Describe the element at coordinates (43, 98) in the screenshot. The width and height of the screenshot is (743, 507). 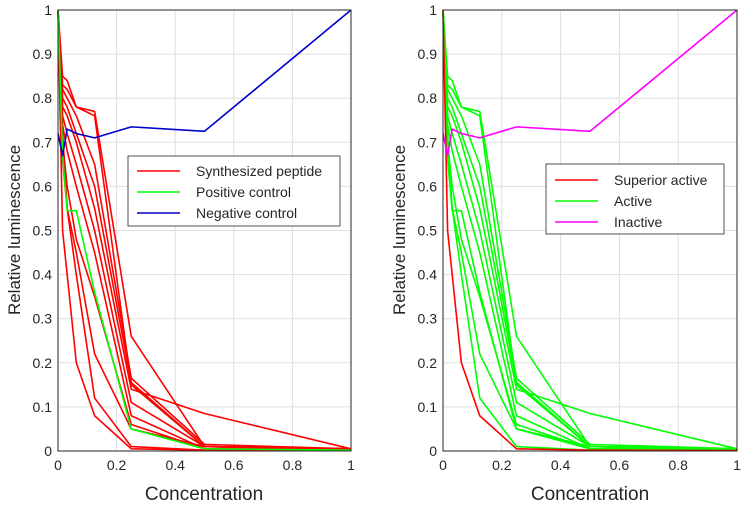
I see `left-y-tick-label: 0.8` at that location.